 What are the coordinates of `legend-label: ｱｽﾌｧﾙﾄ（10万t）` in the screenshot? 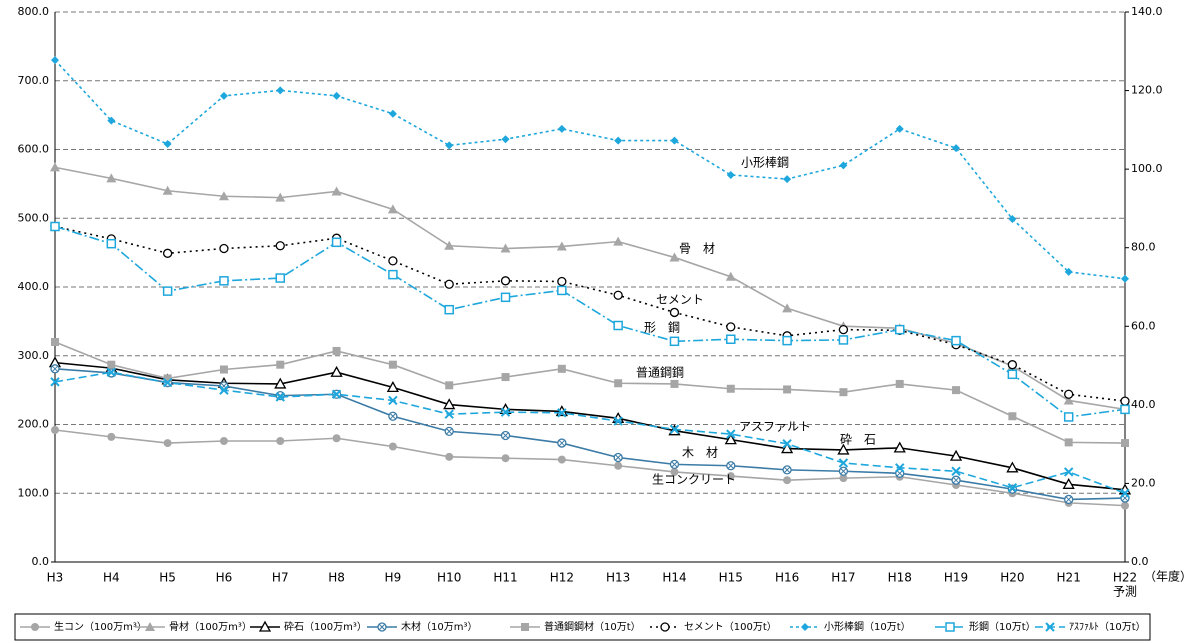 It's located at (1107, 627).